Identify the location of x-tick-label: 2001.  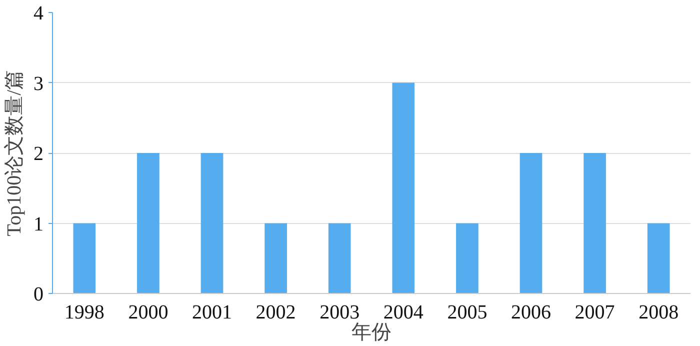
(212, 313).